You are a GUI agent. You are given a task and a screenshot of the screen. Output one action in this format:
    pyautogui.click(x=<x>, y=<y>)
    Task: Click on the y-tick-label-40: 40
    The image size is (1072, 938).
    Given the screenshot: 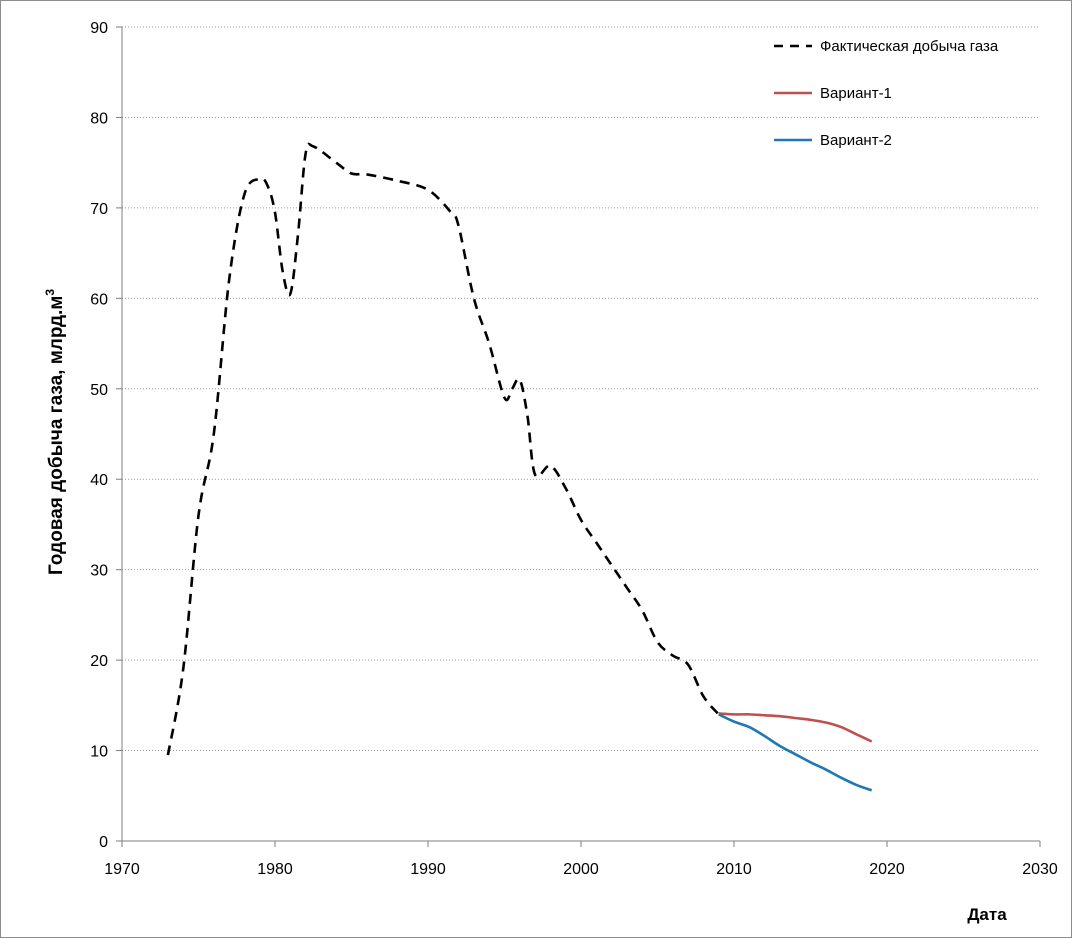 What is the action you would take?
    pyautogui.click(x=99, y=480)
    